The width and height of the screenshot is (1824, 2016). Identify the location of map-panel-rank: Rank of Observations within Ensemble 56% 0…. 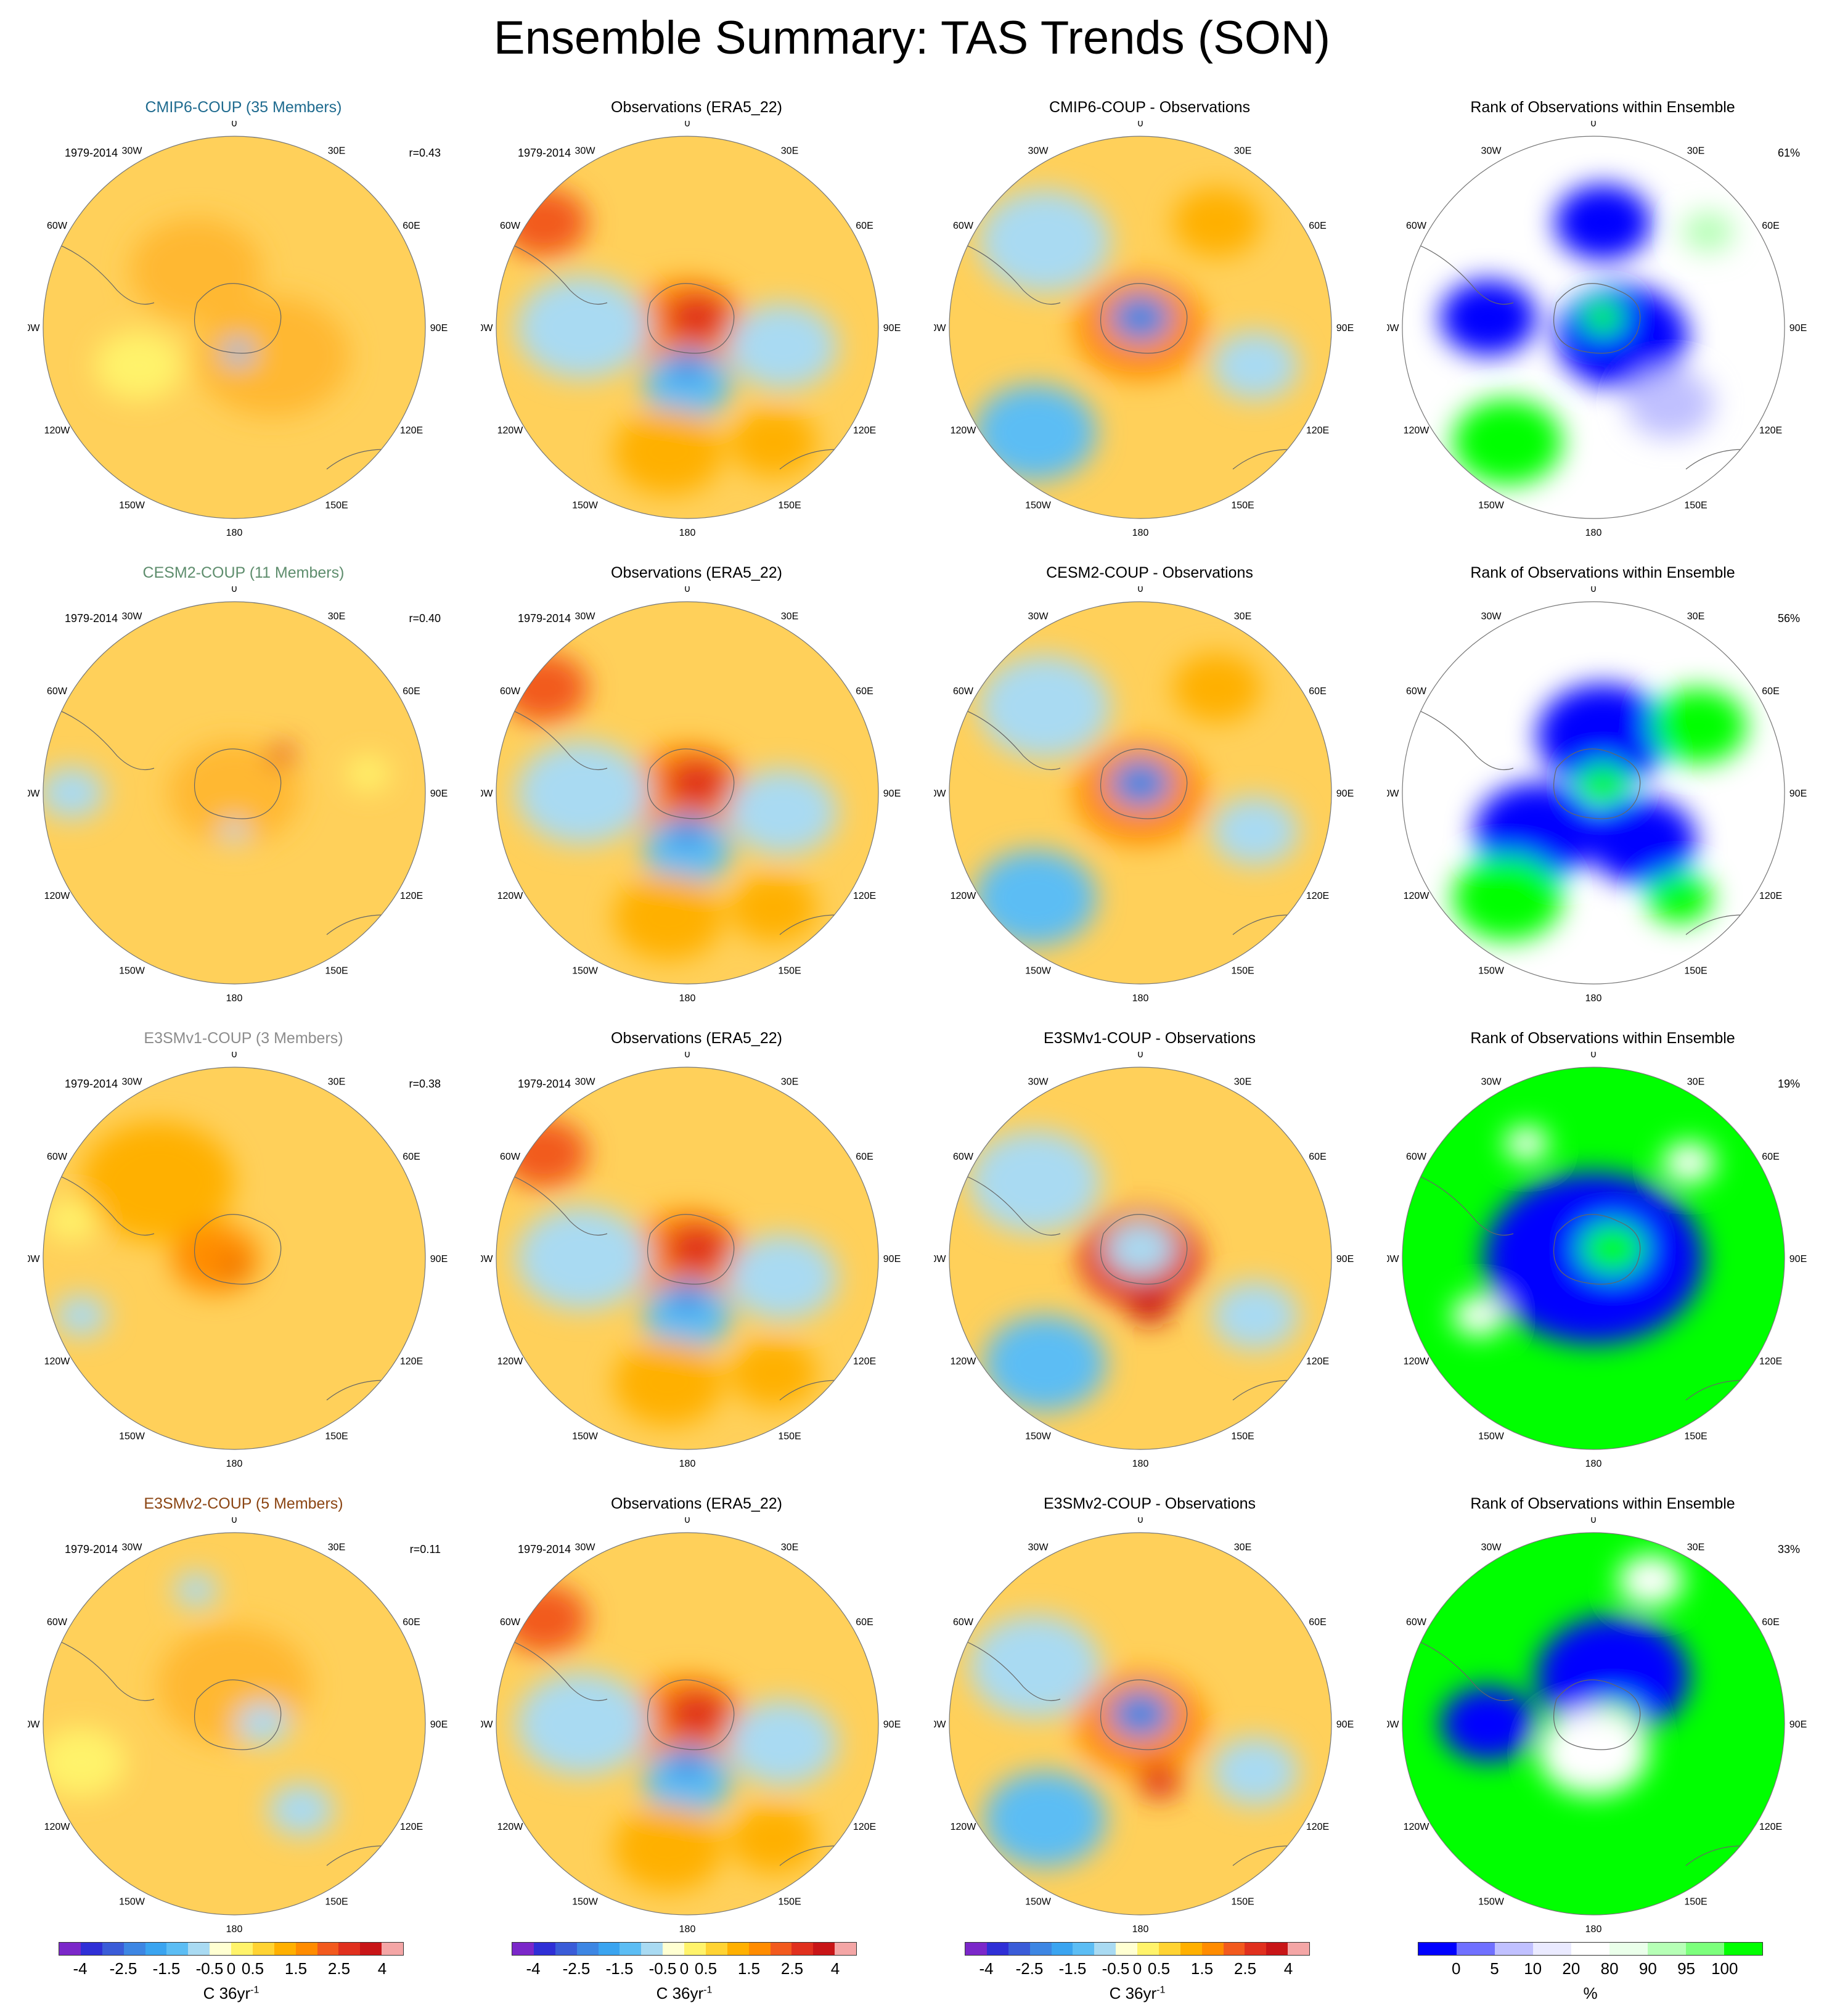
(1603, 786).